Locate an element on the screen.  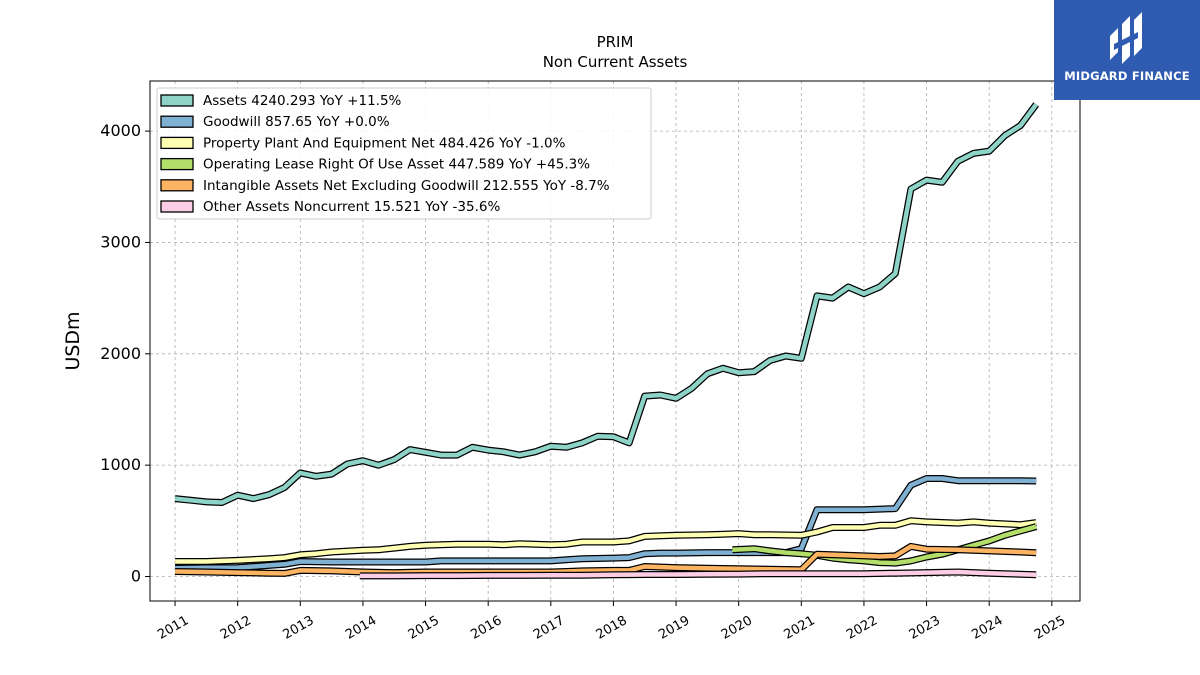
chart-subtitle: Non Current Assets is located at coordinates (615, 62).